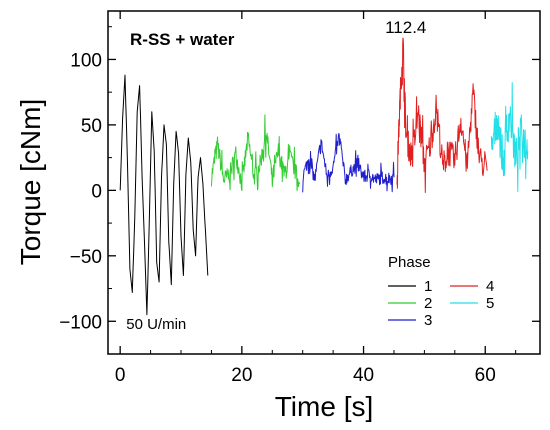 This screenshot has width=550, height=430. I want to click on y-axis-title: Torque [cNm], so click(30, 182).